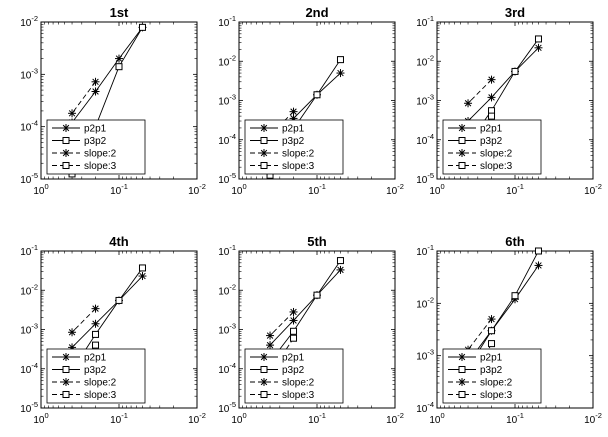 The image size is (608, 437). Describe the element at coordinates (298, 395) in the screenshot. I see `legend-label: slope:3` at that location.